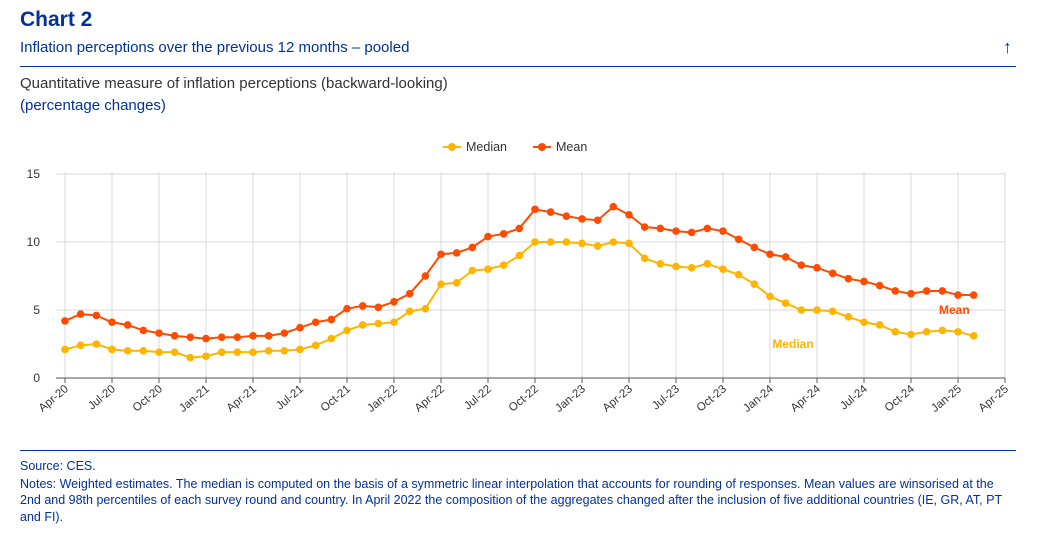 Image resolution: width=1041 pixels, height=550 pixels. What do you see at coordinates (806, 399) in the screenshot?
I see `x-tick-label: Apr-24` at bounding box center [806, 399].